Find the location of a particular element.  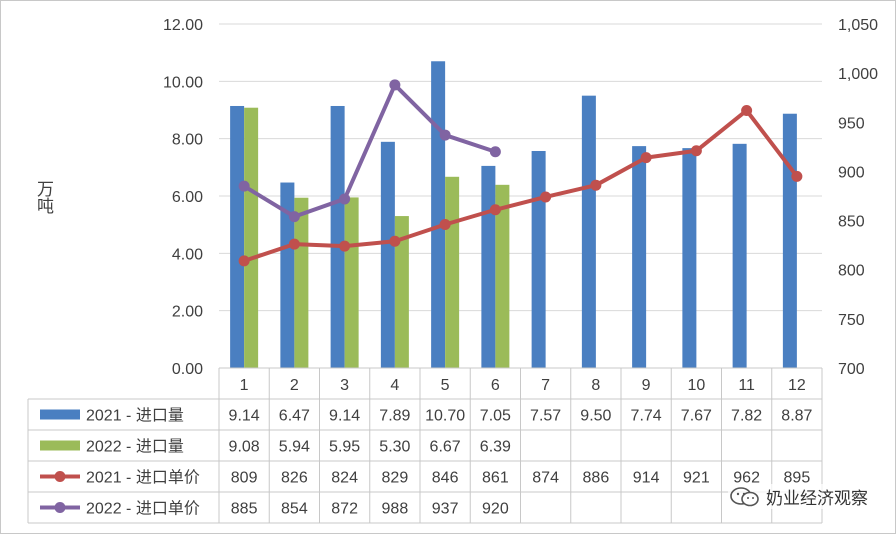

category-label: 4 is located at coordinates (394, 385).